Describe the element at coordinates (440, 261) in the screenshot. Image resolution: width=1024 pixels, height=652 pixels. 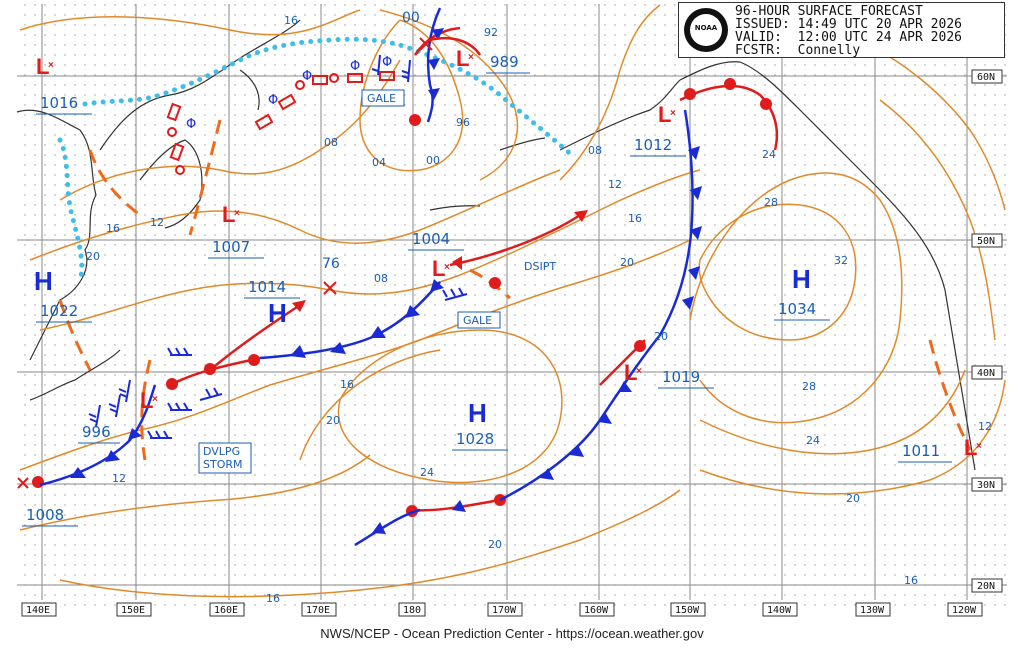
I see `storm-track-arrowheads` at that location.